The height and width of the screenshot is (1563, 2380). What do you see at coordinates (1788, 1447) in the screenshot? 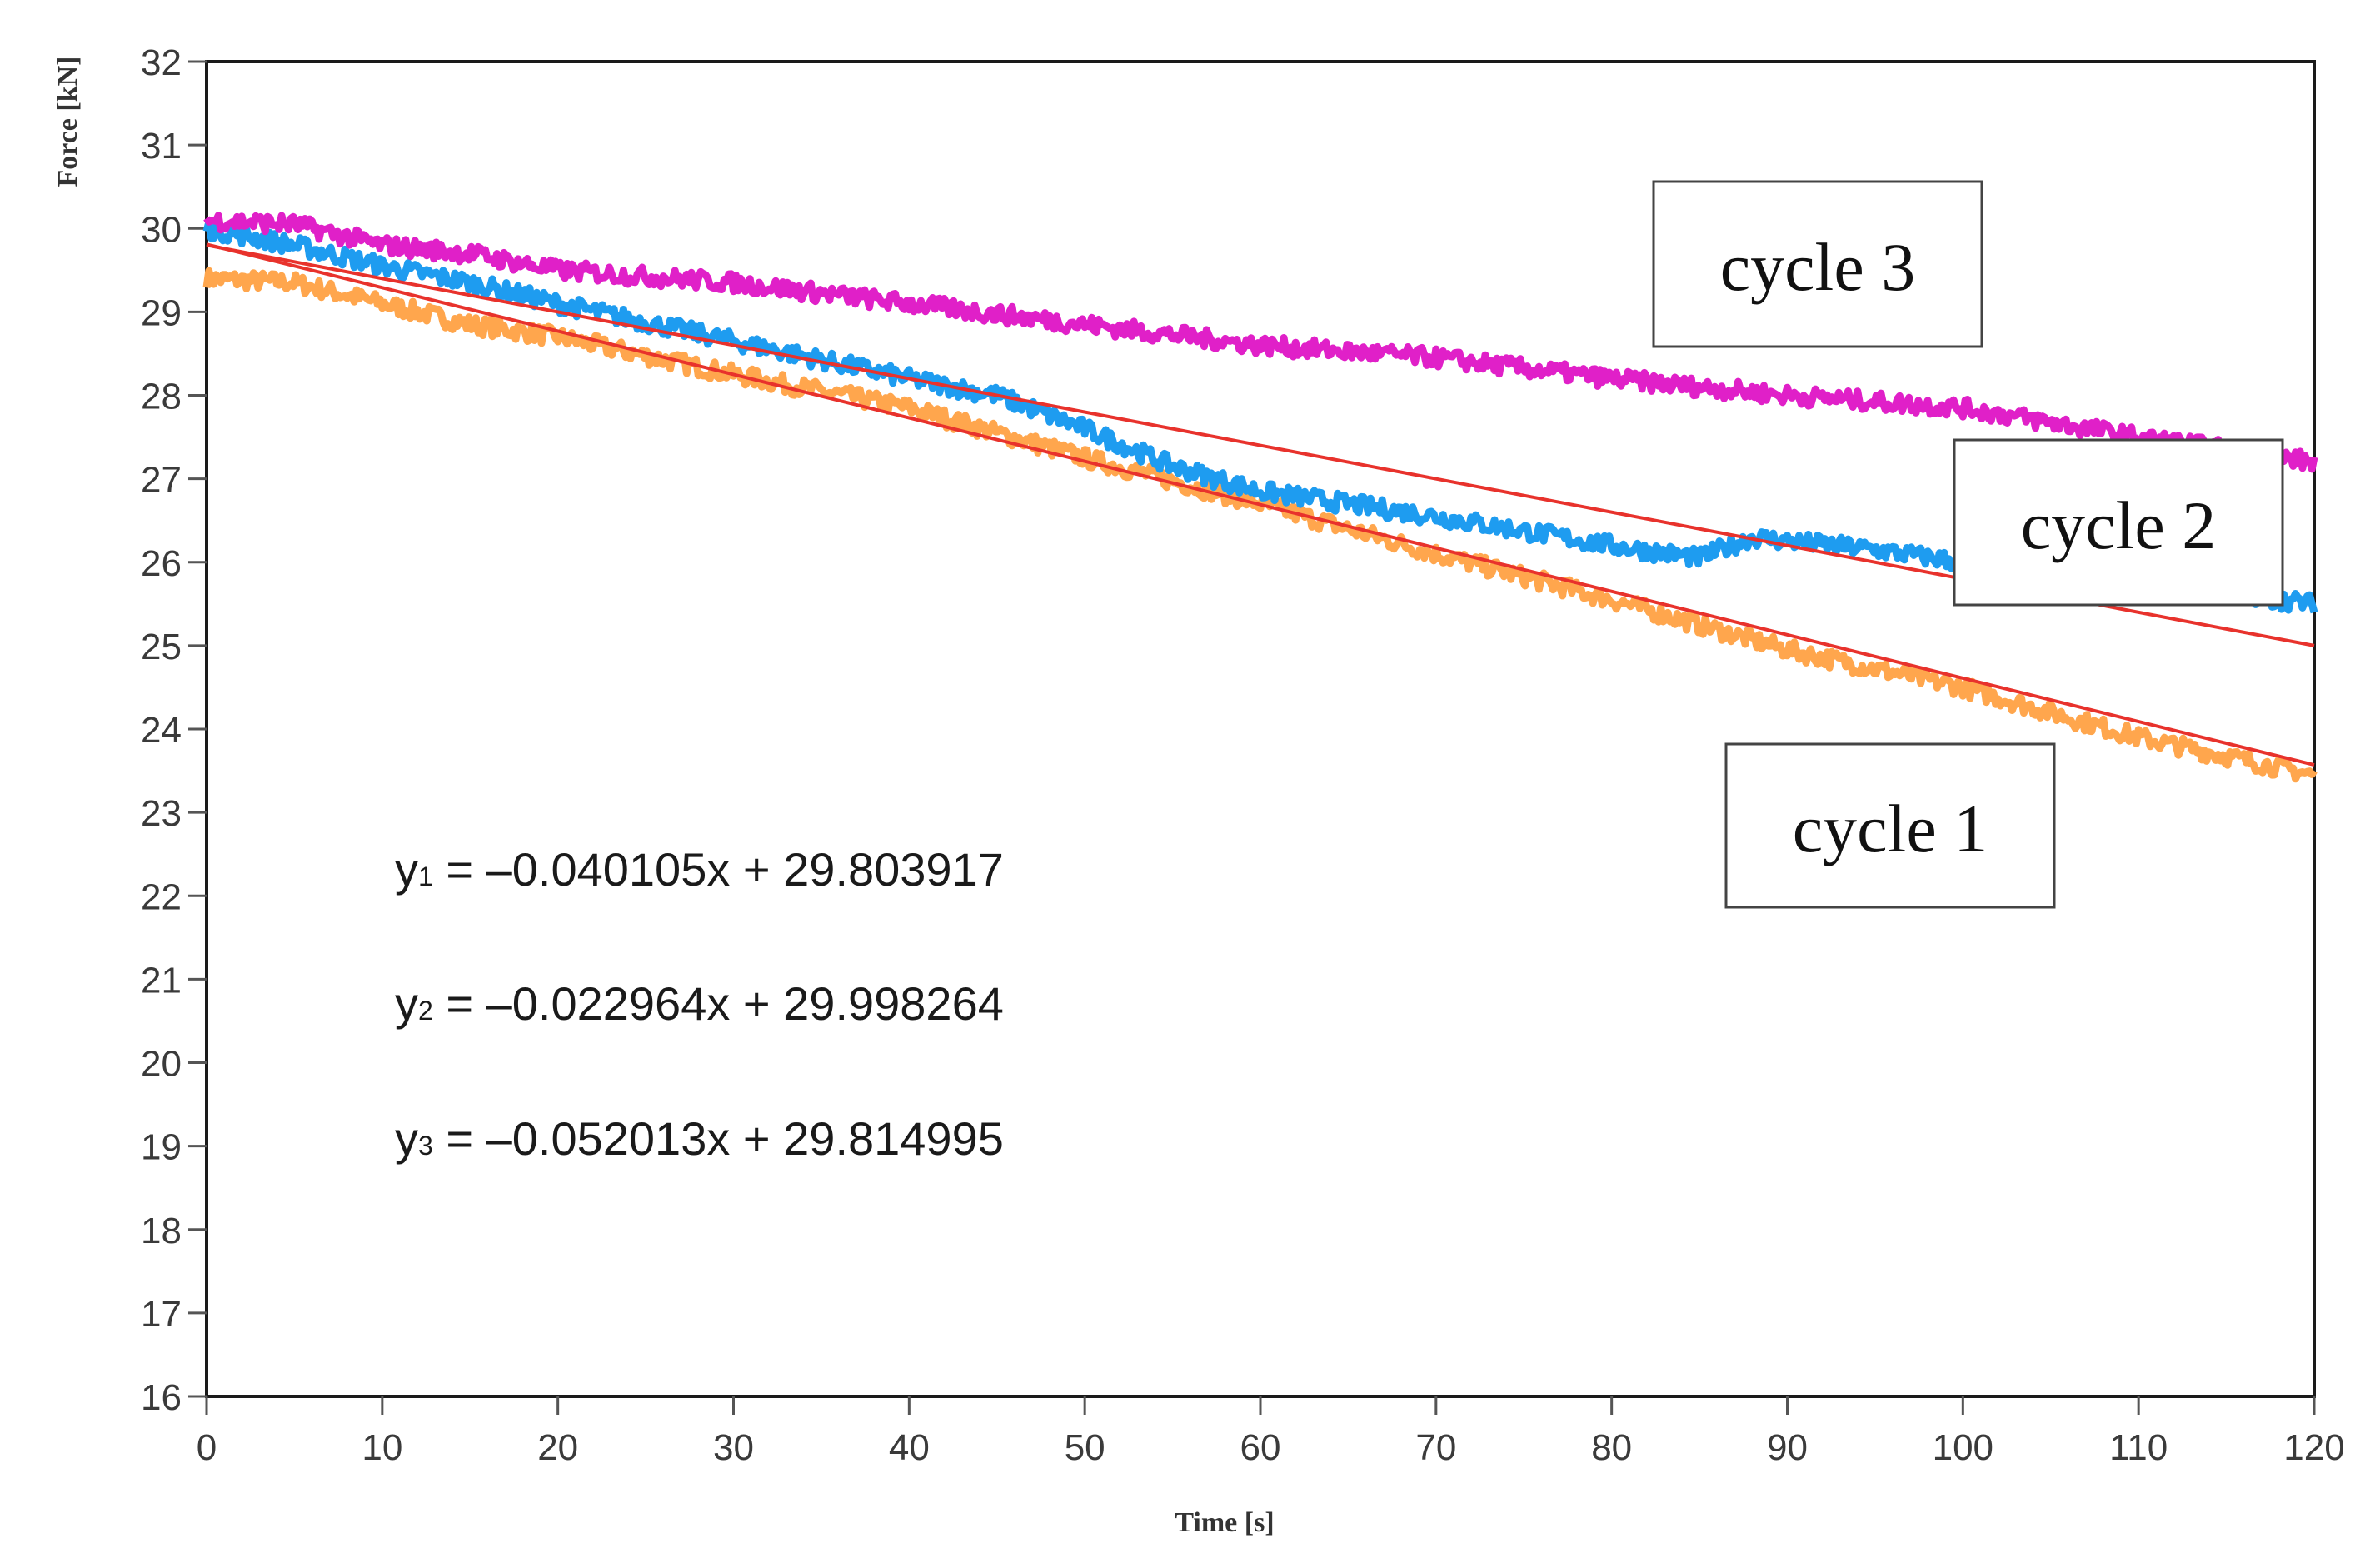
I see `x-tick-label: 90` at bounding box center [1788, 1447].